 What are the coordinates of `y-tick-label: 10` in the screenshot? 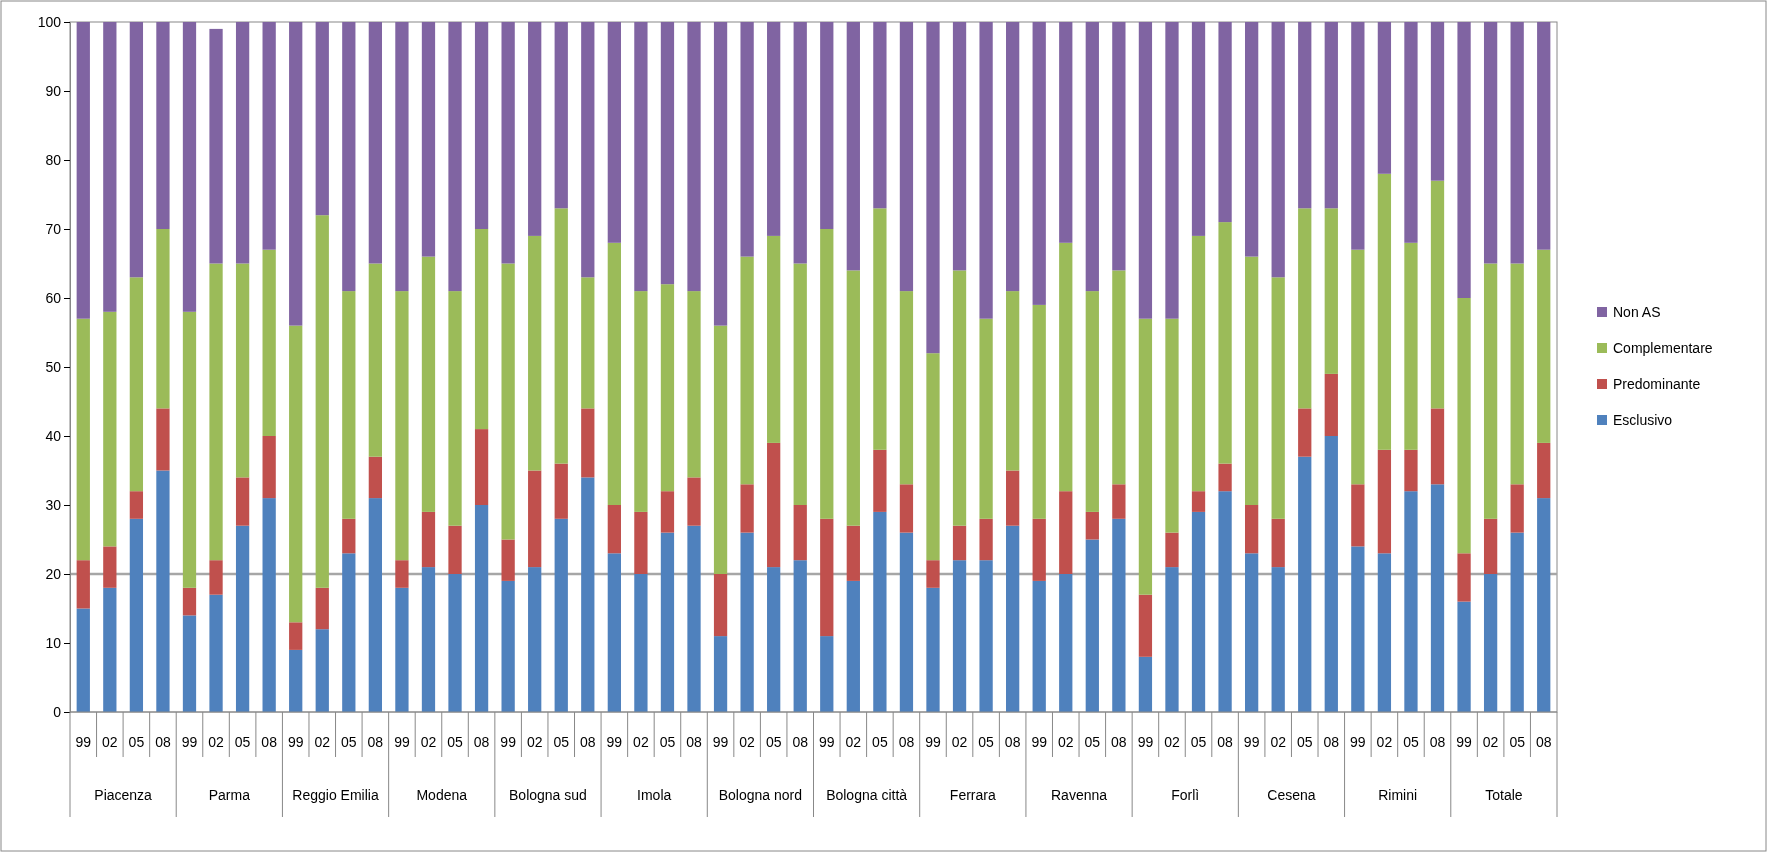 It's located at (53, 642).